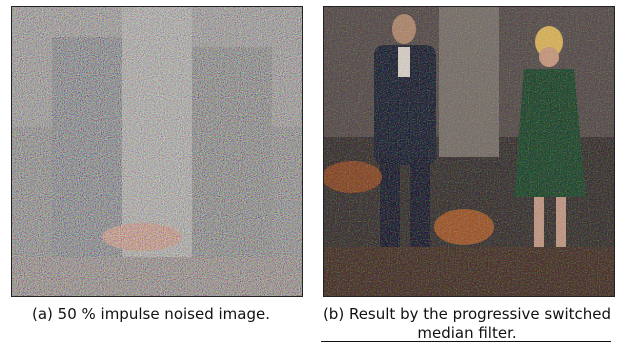 Image resolution: width=629 pixels, height=350 pixels. What do you see at coordinates (466, 341) in the screenshot?
I see `caption-underline` at bounding box center [466, 341].